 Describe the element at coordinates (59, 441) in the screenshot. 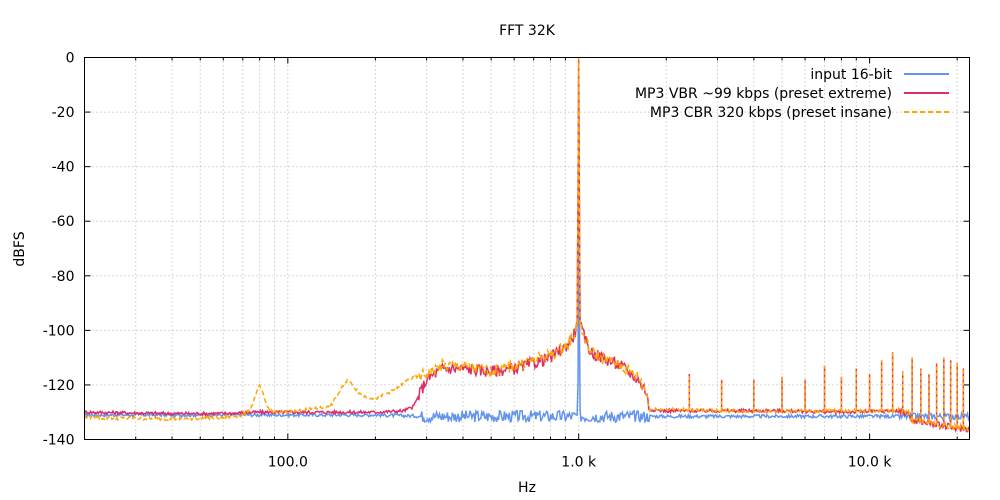

I see `y-tick-label: -140` at that location.